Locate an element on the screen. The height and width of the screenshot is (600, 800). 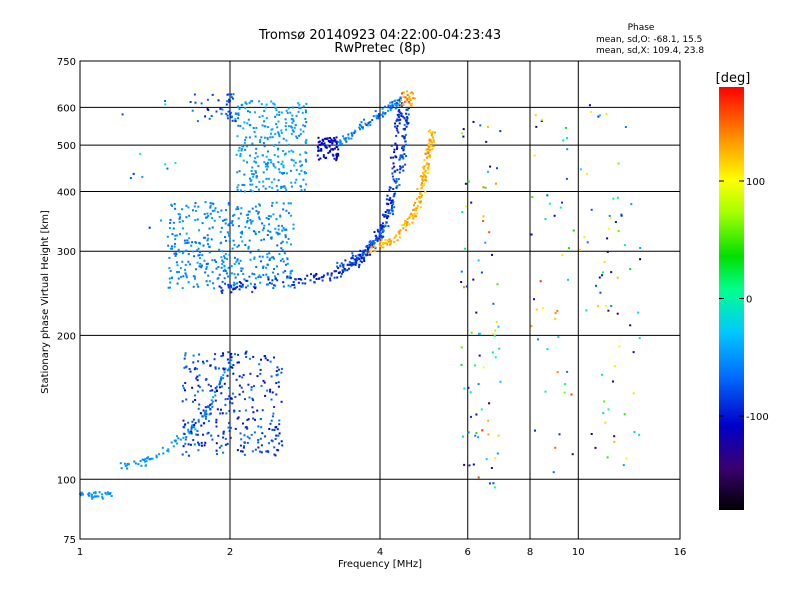
phase-stats-o: mean, sd,O: -68.1, 15.5 is located at coordinates (649, 40).